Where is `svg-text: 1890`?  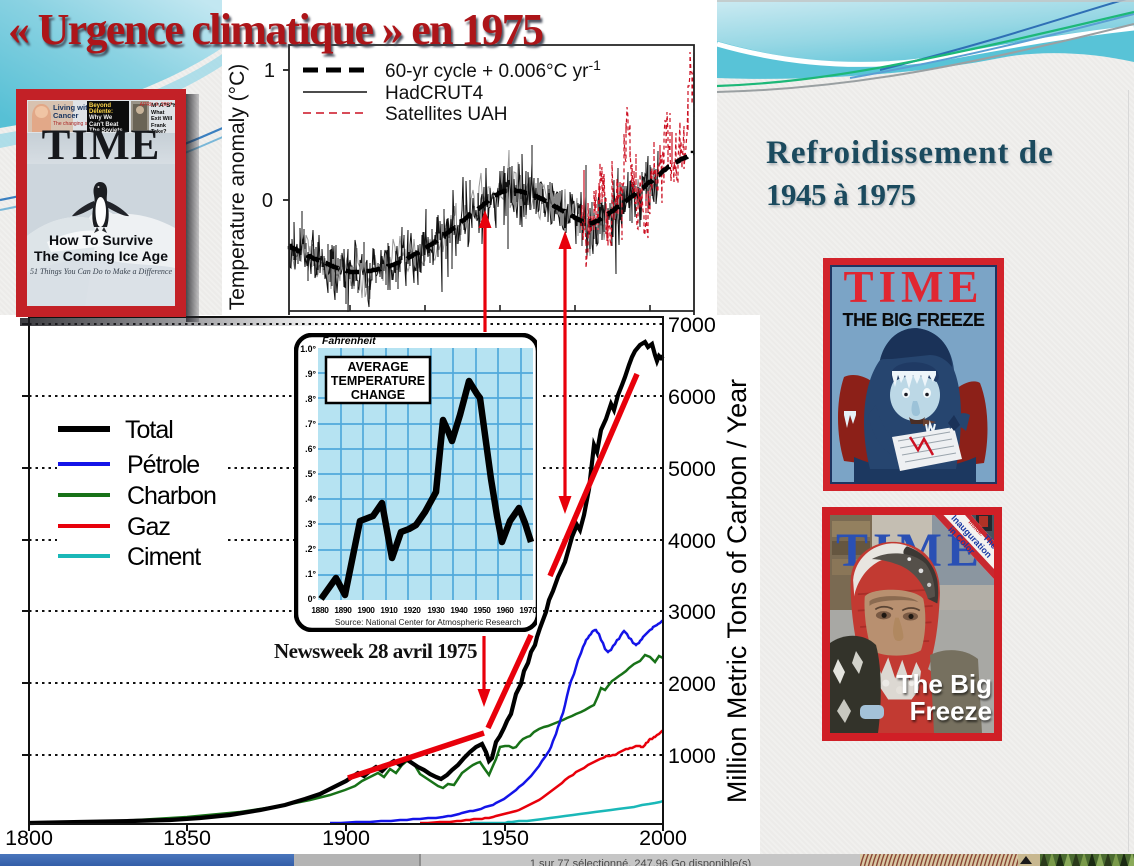 svg-text: 1890 is located at coordinates (343, 610).